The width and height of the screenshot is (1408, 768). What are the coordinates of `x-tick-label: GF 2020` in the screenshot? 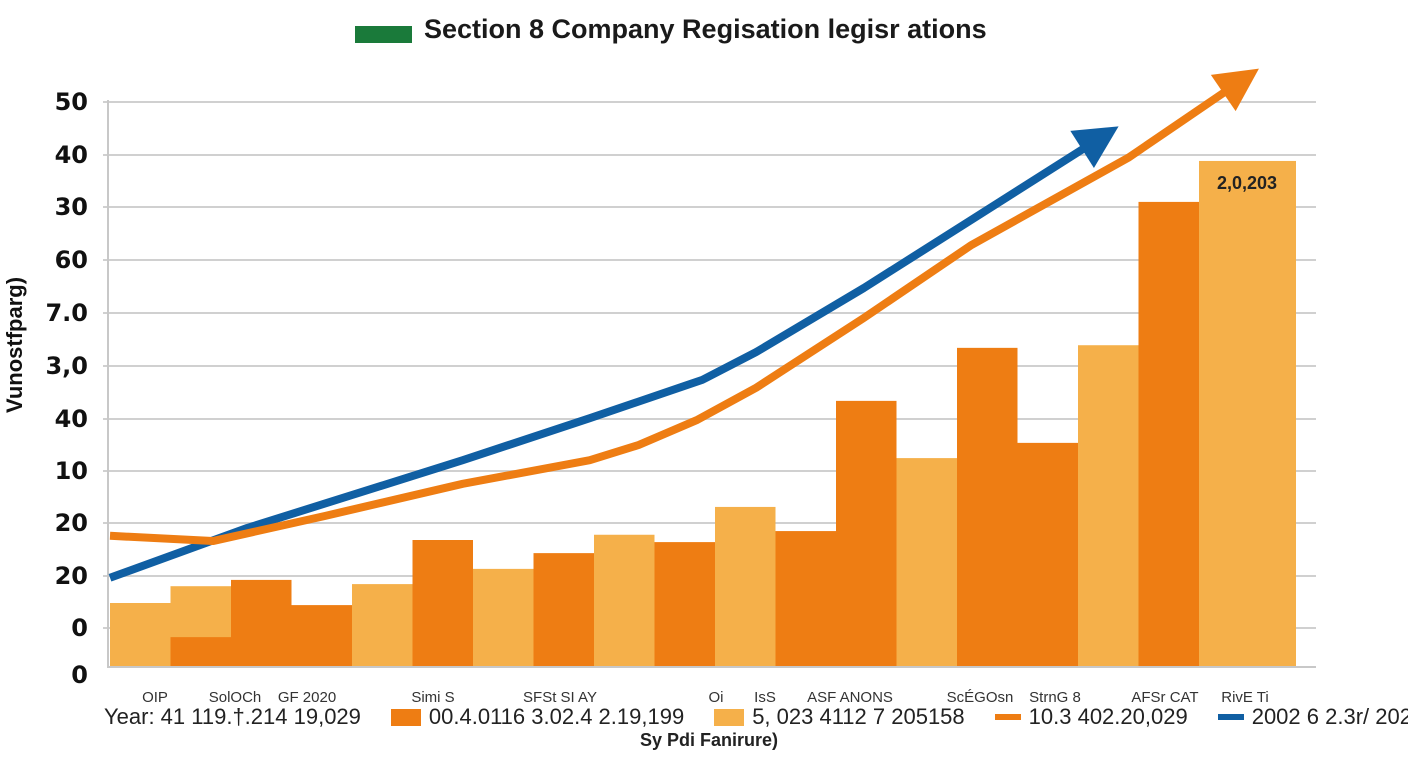 It's located at (307, 697).